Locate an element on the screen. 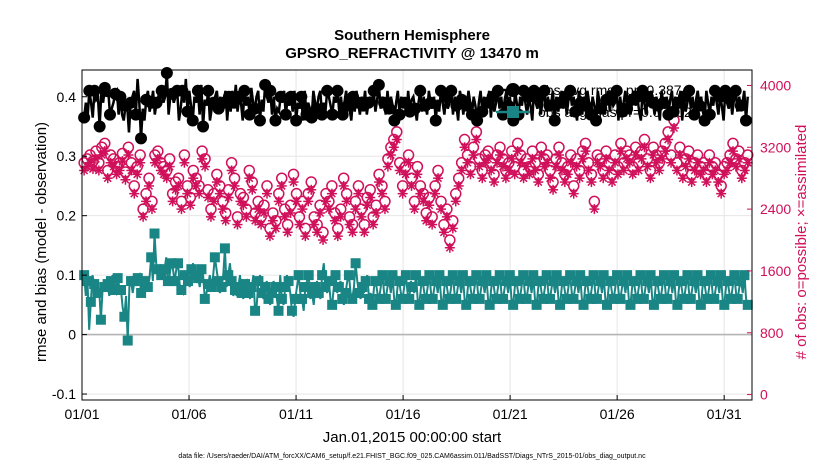 This screenshot has width=830, height=470. y-right-tick-label: 0 is located at coordinates (764, 395).